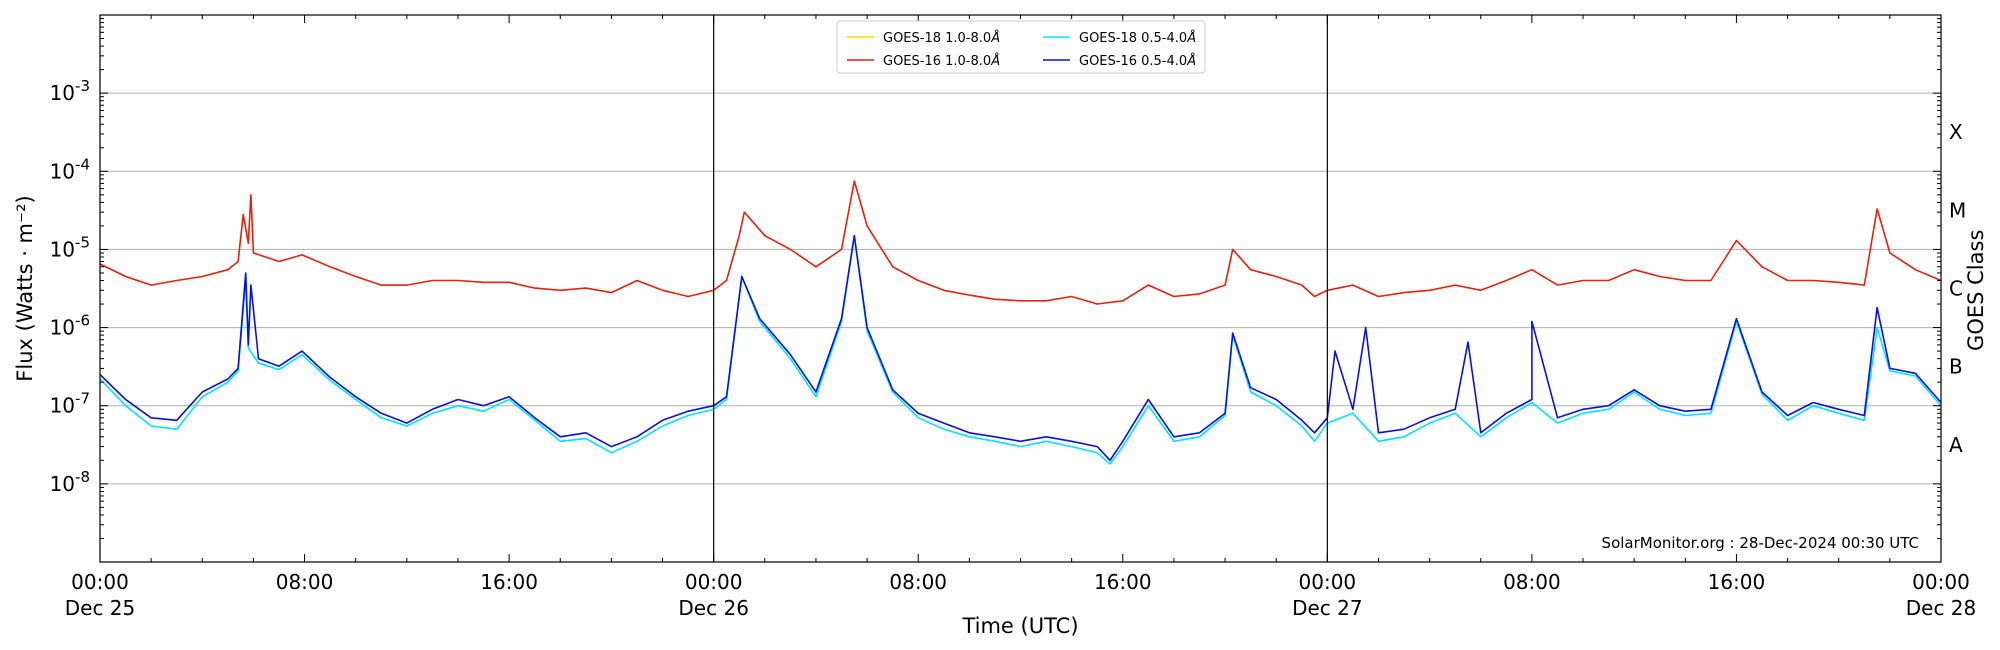 The width and height of the screenshot is (2000, 650). What do you see at coordinates (1957, 210) in the screenshot?
I see `goes-class-label: M` at bounding box center [1957, 210].